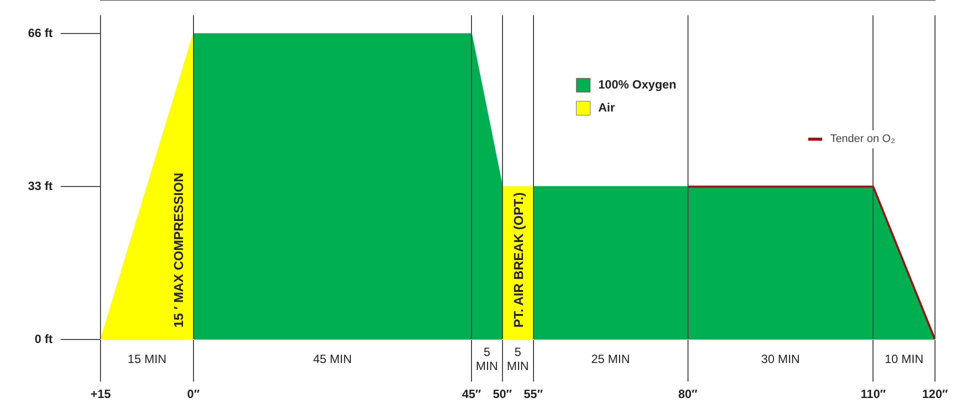  What do you see at coordinates (863, 139) in the screenshot?
I see `legend-label: Tender on O₂` at bounding box center [863, 139].